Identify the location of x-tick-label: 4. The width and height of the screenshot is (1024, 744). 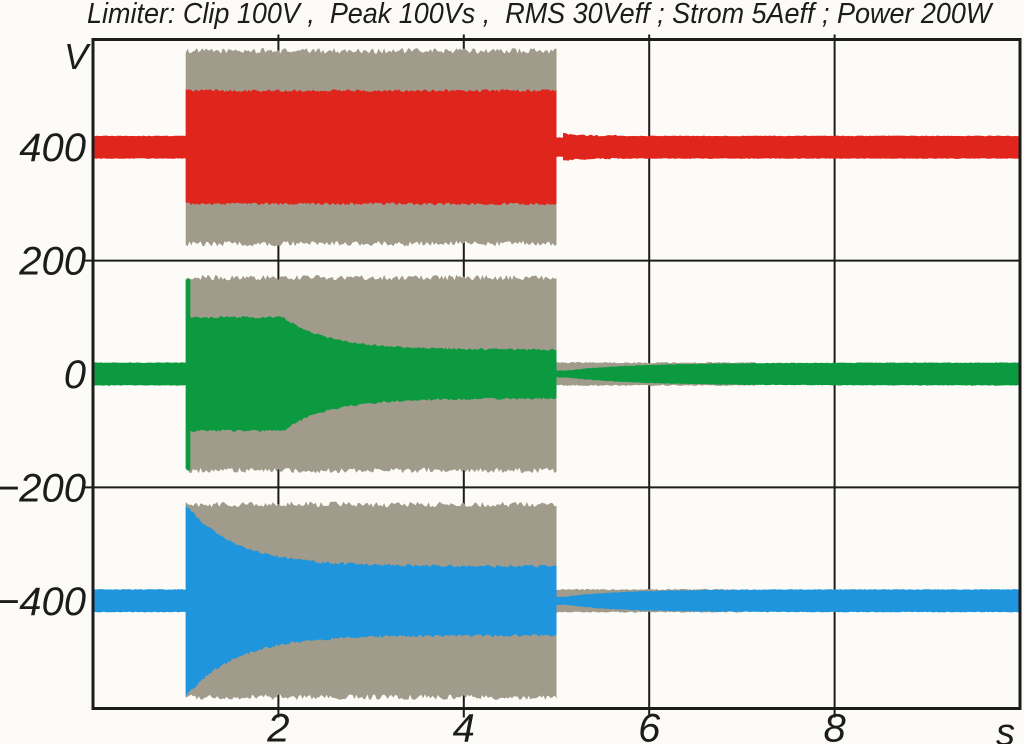
(464, 725).